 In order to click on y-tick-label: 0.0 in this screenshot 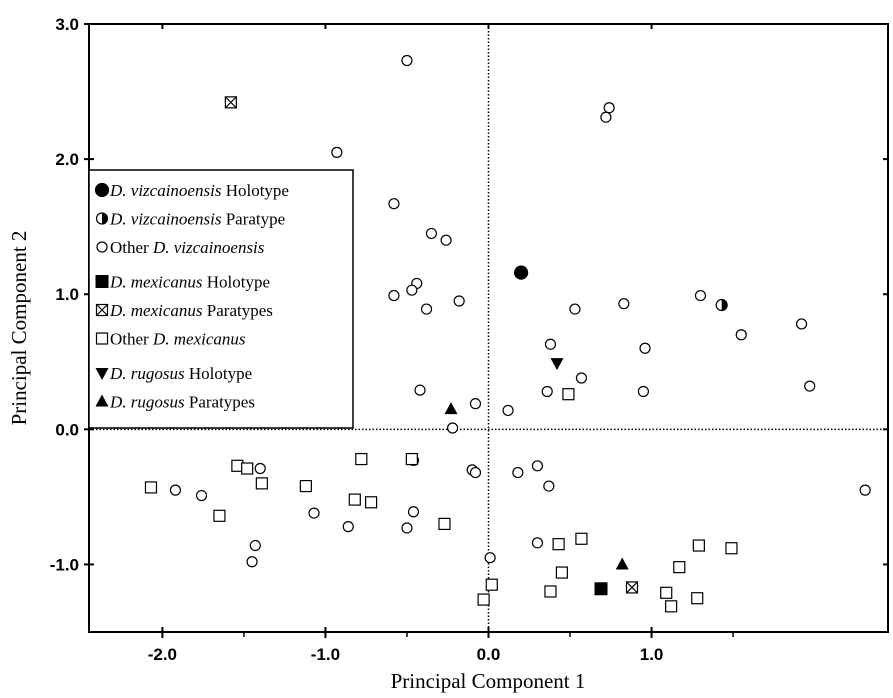, I will do `click(67, 429)`.